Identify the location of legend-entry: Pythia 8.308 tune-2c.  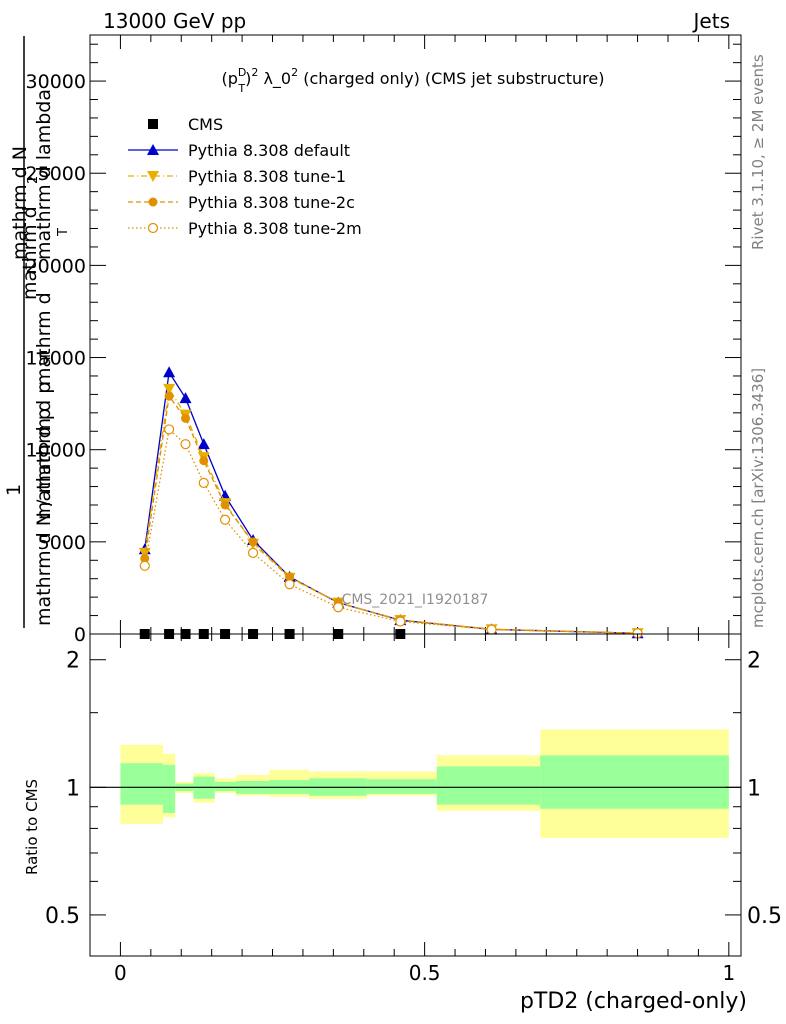
(241, 202).